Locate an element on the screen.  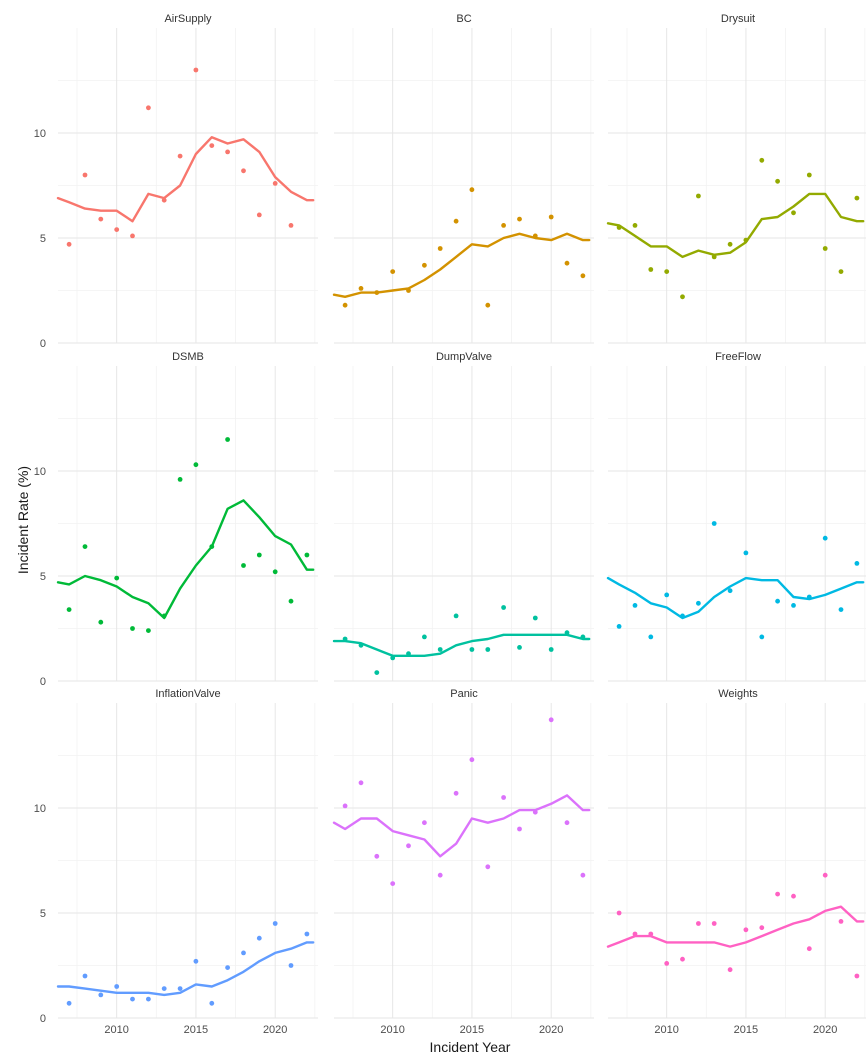
y-axis-title: Incident Rate (%) is located at coordinates (23, 520).